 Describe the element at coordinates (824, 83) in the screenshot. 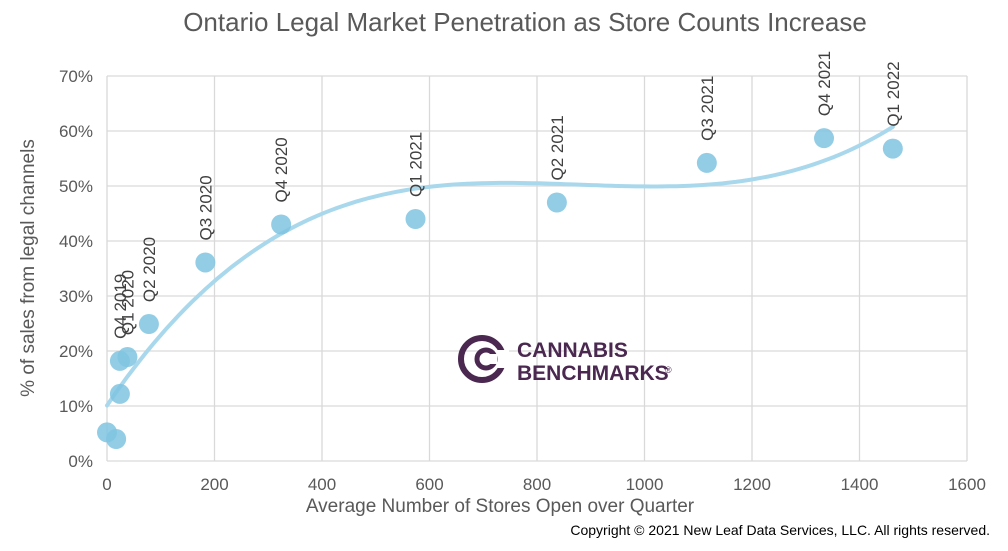

I see `data-point-label: Q4 2021` at that location.